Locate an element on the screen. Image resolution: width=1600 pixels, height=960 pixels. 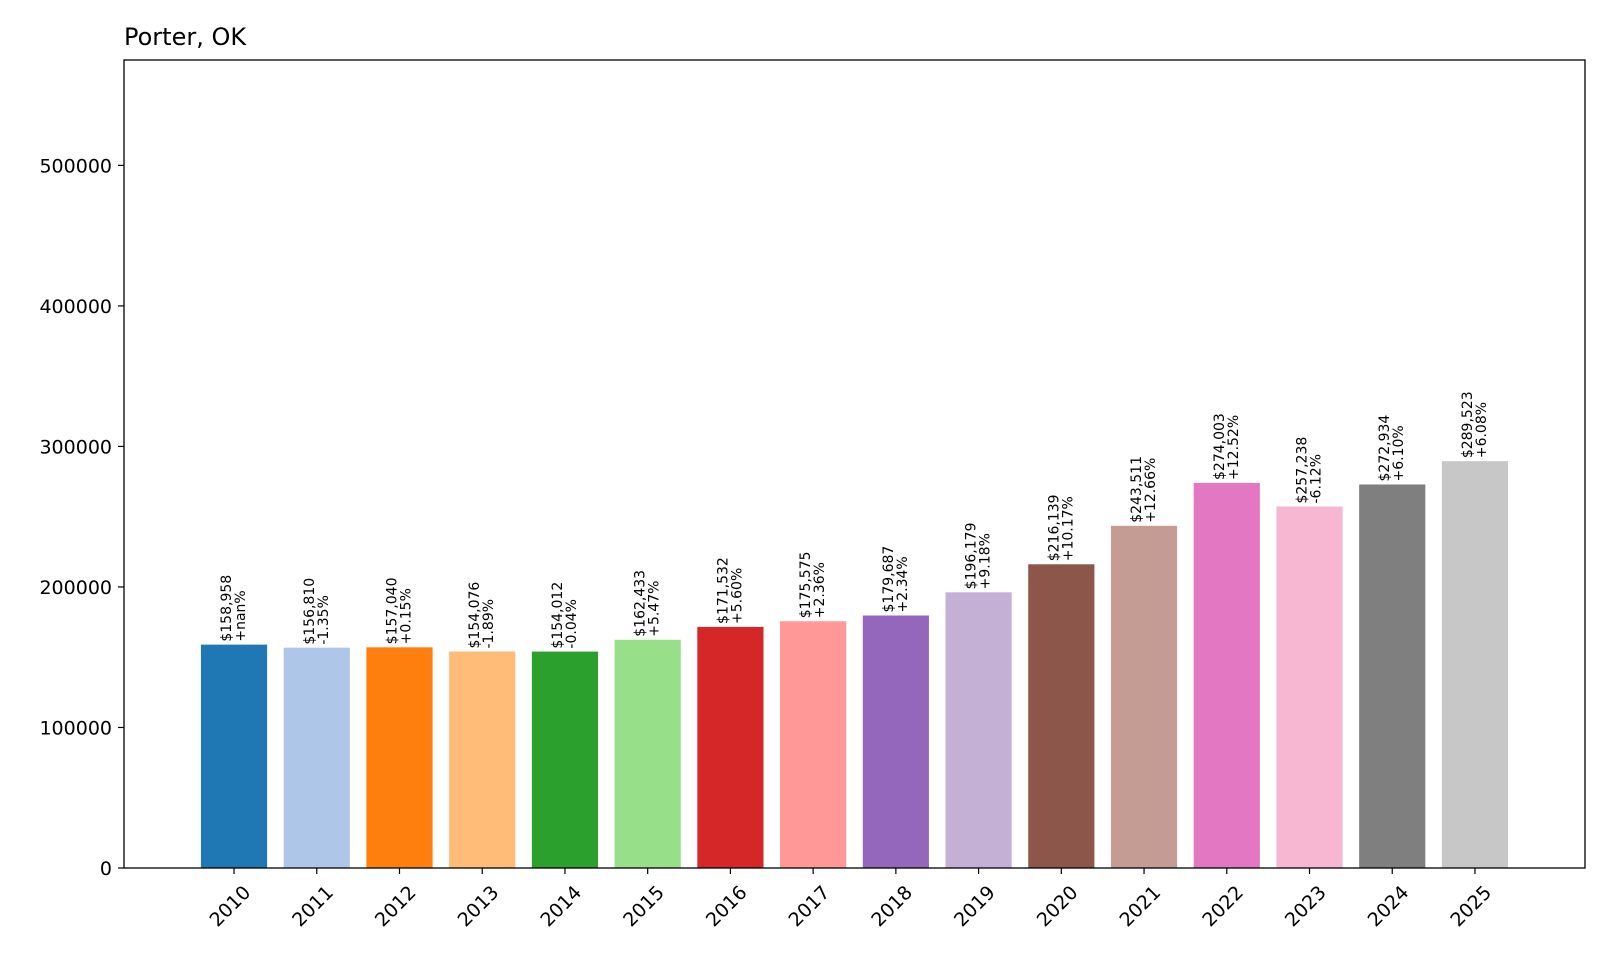
bar-value-label-2012: $157,040+0.15% is located at coordinates (399, 611).